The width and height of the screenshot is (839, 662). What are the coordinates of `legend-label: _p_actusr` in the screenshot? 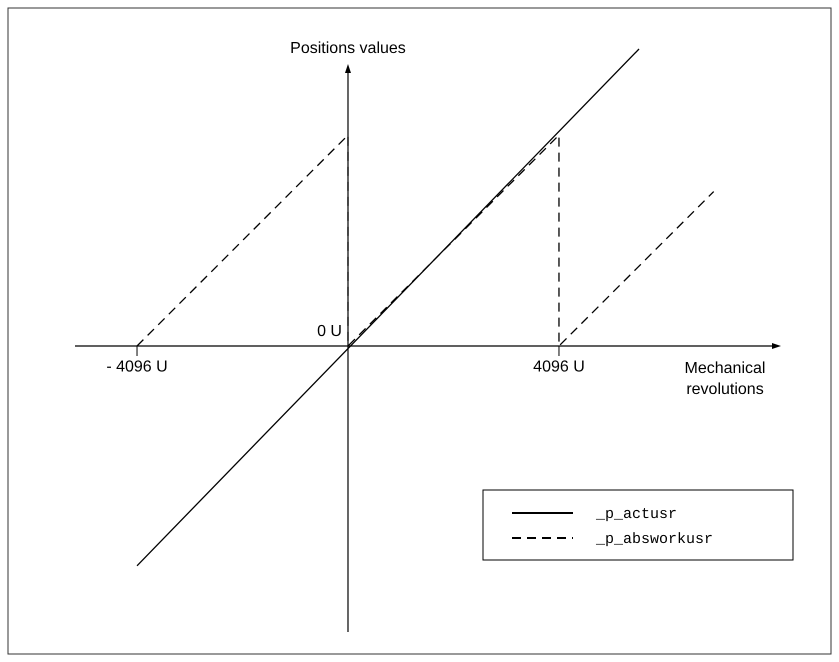 It's located at (636, 514).